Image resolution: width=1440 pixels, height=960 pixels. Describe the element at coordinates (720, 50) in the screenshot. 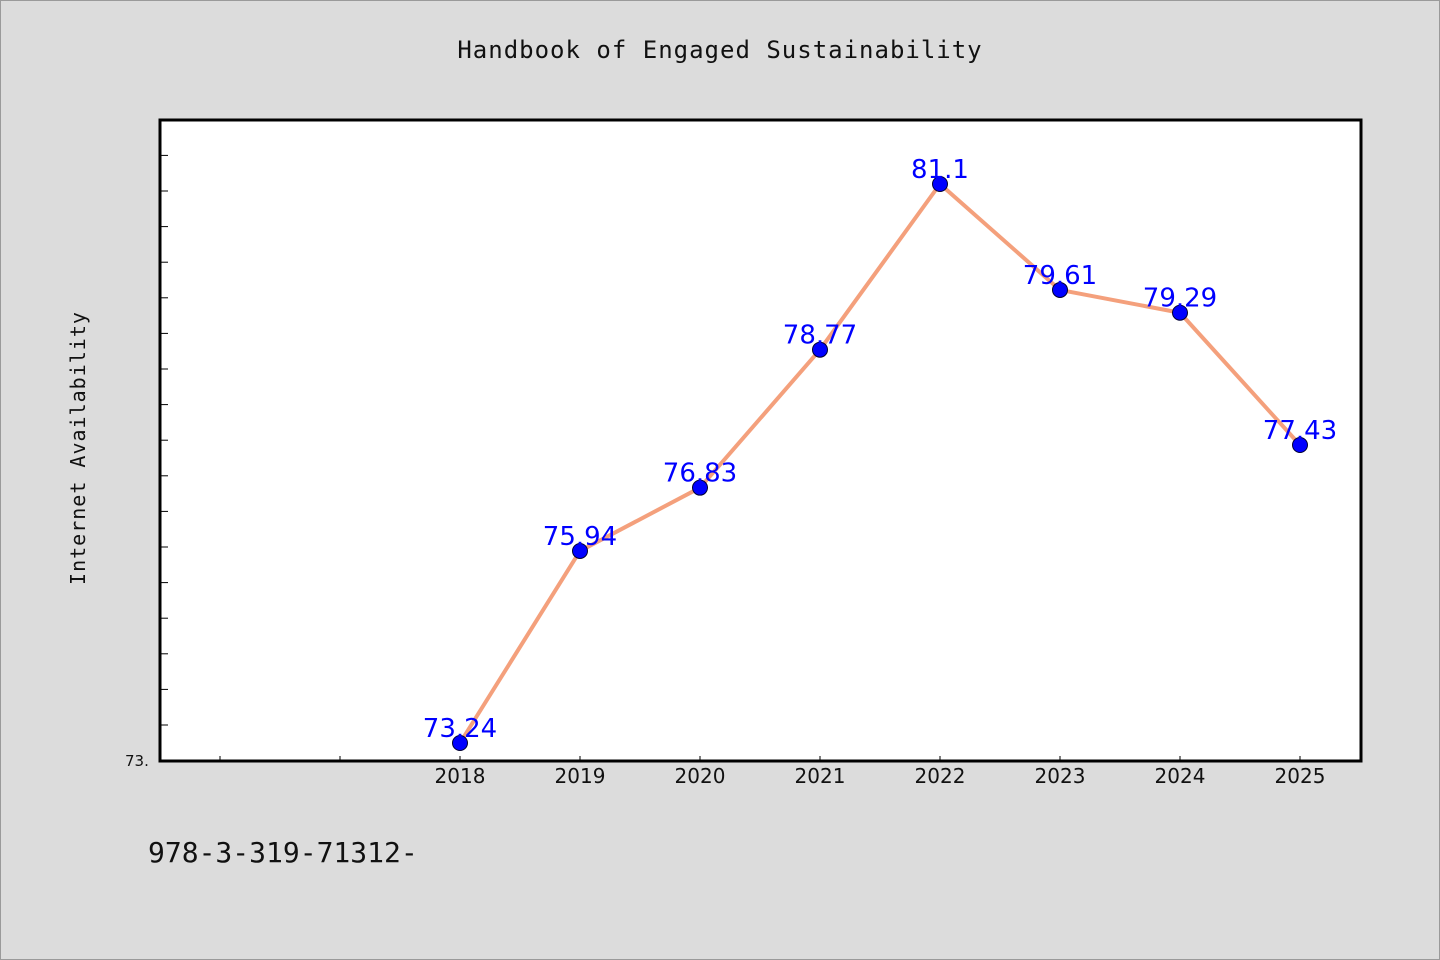

I see `chart-title: Handbook of Engaged Sustainability` at that location.